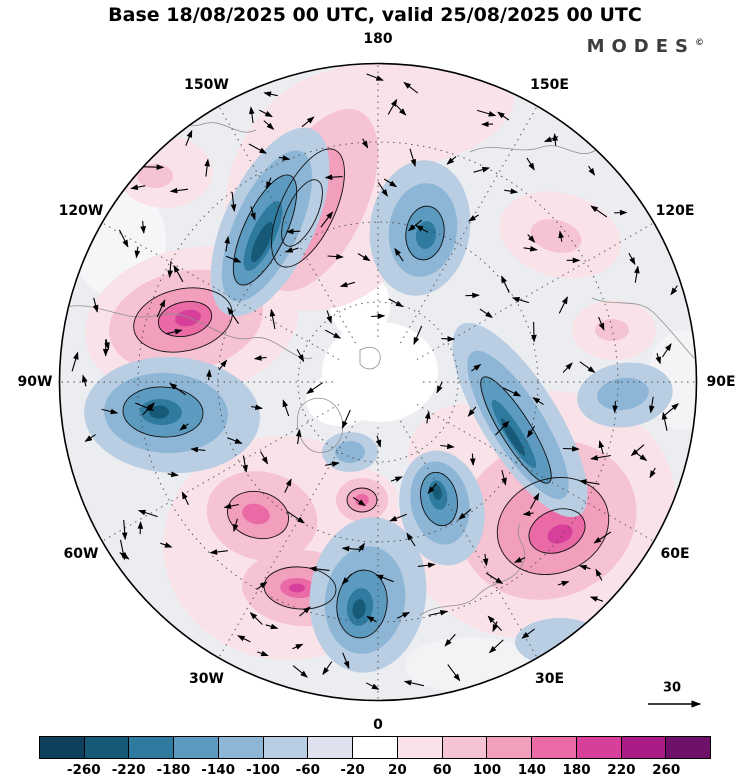 The height and width of the screenshot is (783, 750). I want to click on lon-label-30W: 30W, so click(206, 679).